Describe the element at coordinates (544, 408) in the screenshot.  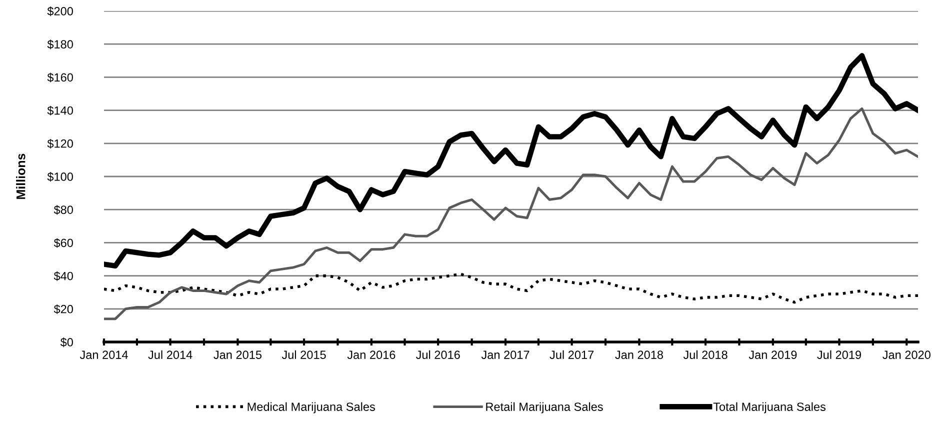
I see `legend-label: Retail Marijuana Sales` at that location.